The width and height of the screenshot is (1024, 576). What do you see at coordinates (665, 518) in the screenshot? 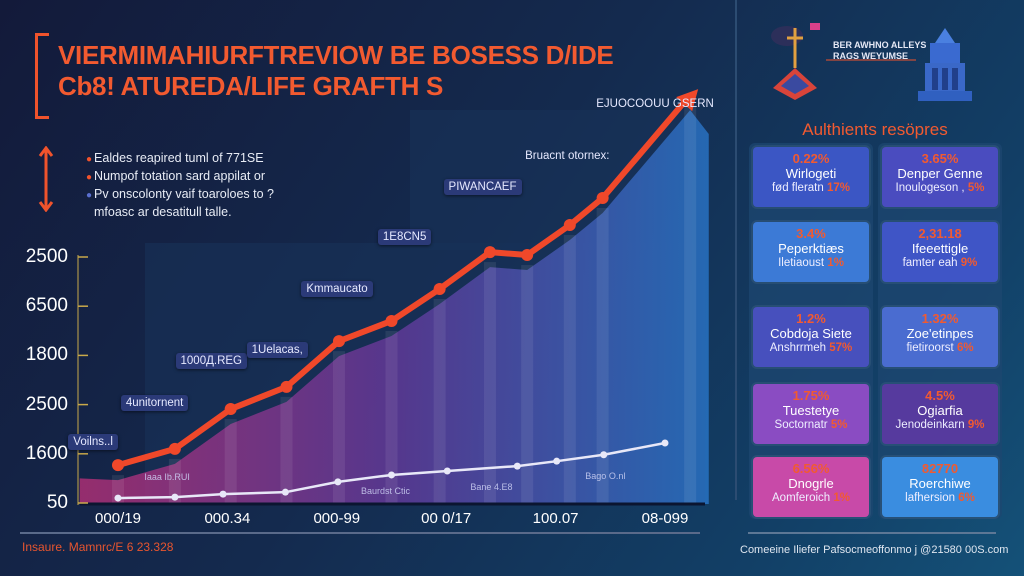
I see `x-tick-label: 08-099` at bounding box center [665, 518].